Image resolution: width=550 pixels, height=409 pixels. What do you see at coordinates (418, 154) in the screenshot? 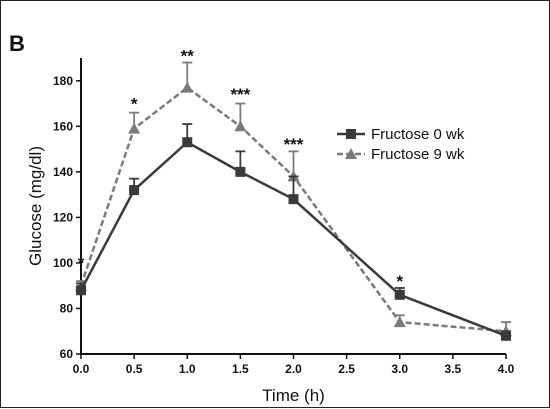
I see `legend-label: Fructose 9 wk` at bounding box center [418, 154].